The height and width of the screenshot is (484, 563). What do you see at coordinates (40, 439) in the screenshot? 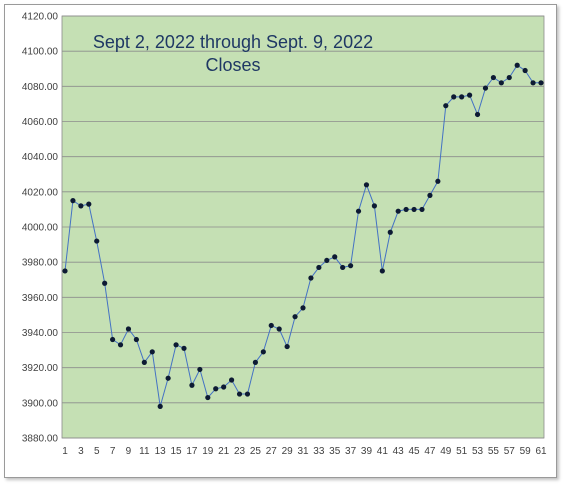
I see `y-tick-label: 3880.00` at bounding box center [40, 439].